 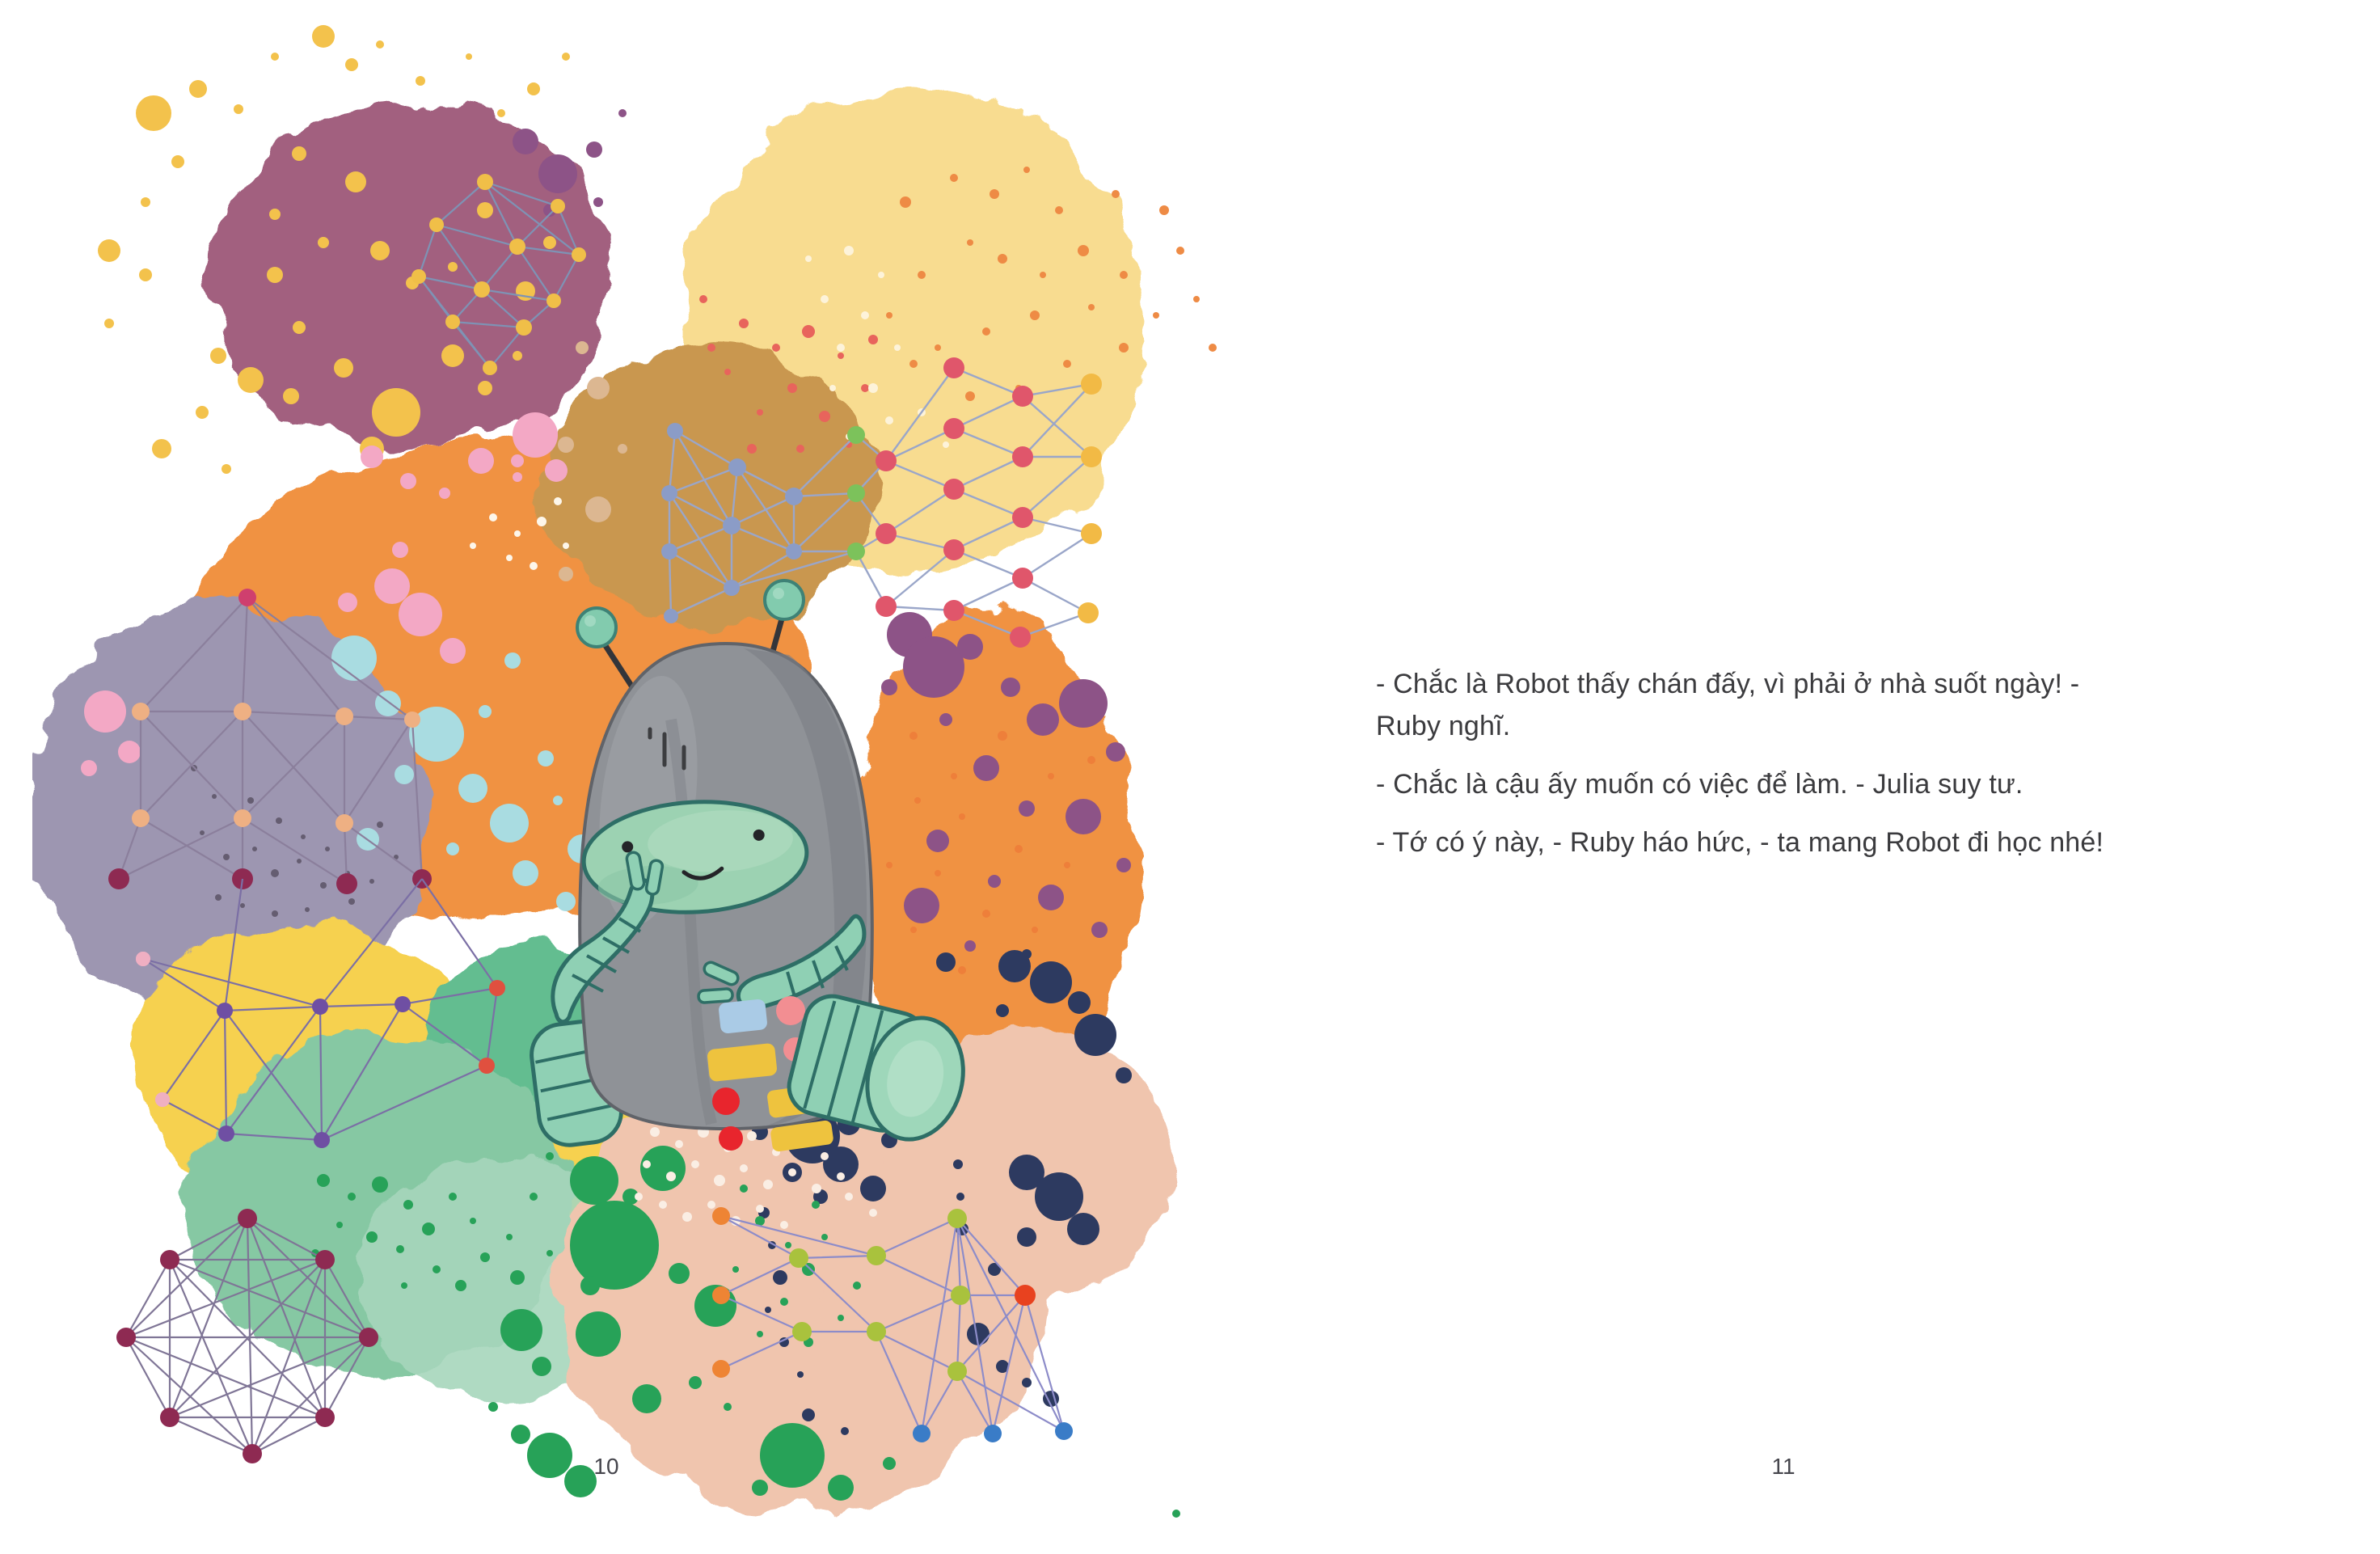 What do you see at coordinates (759, 835) in the screenshot?
I see `robot-eye-right` at bounding box center [759, 835].